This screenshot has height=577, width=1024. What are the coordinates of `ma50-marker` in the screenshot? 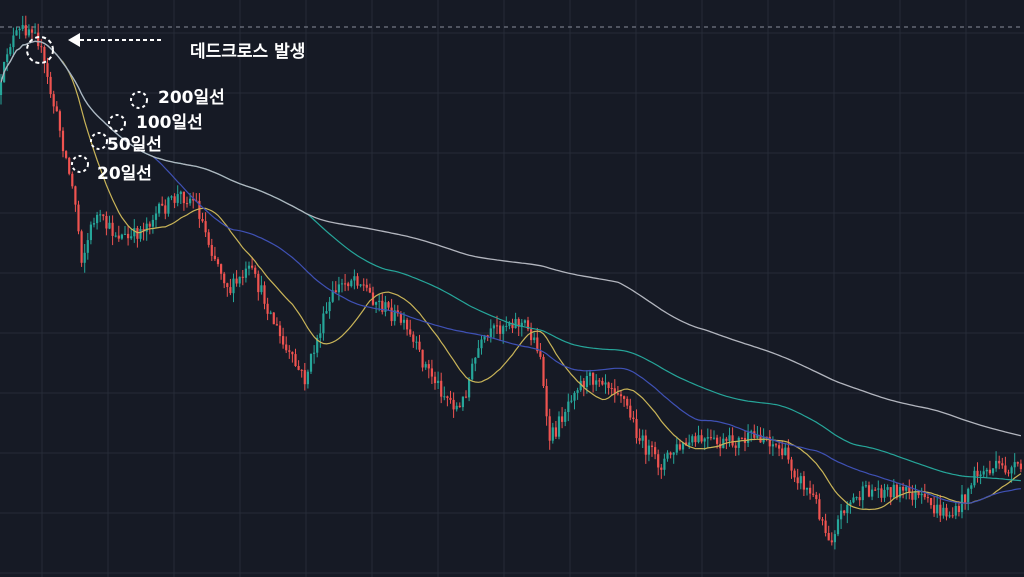 It's located at (99, 141).